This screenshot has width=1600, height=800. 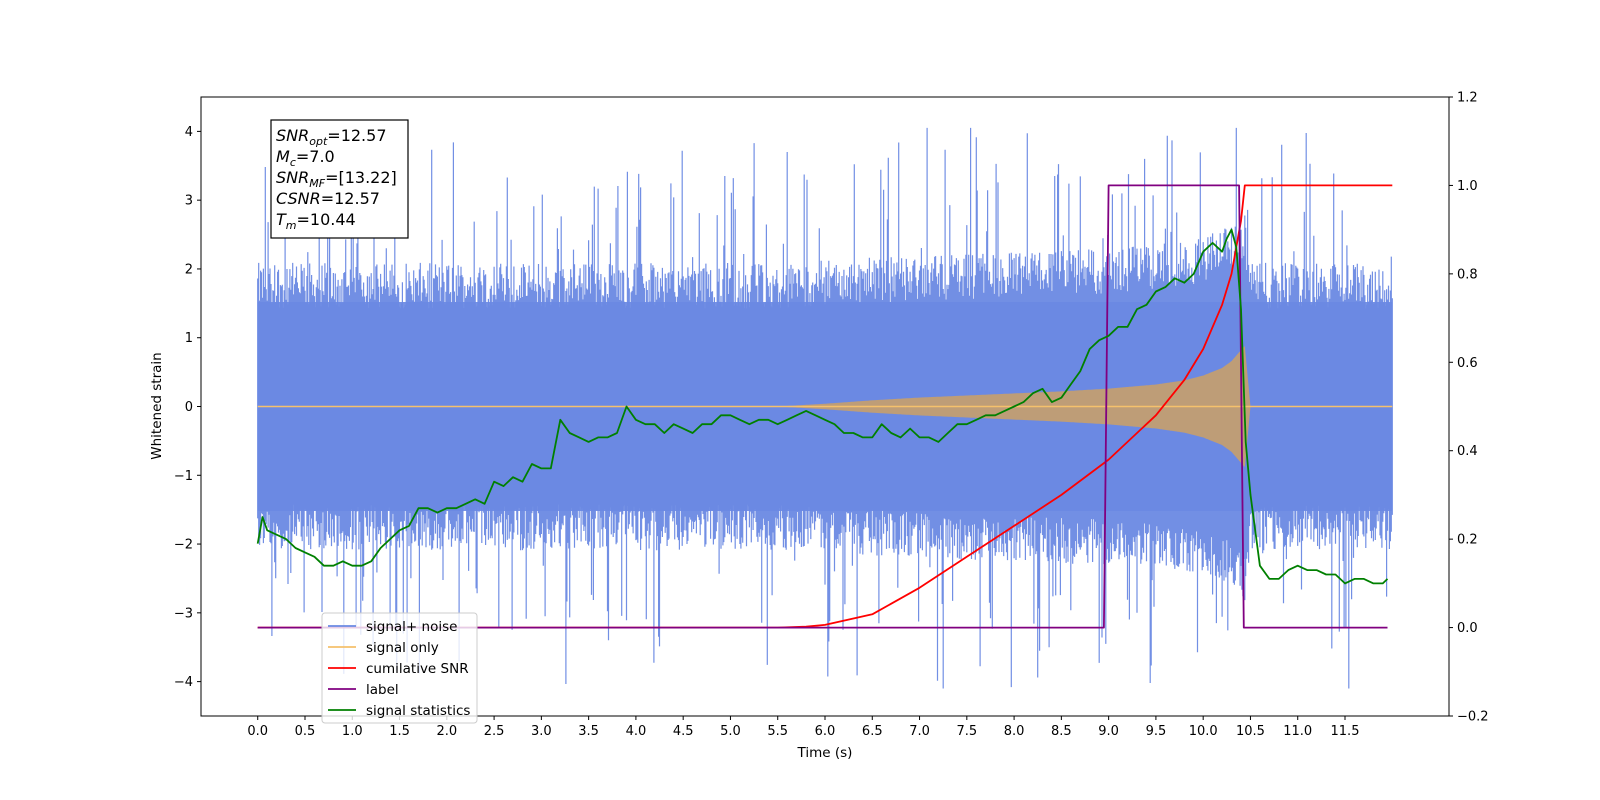 I want to click on y-axis-left: −4 −3 −2 −1 0 1 2 3 4, so click(x=187, y=407).